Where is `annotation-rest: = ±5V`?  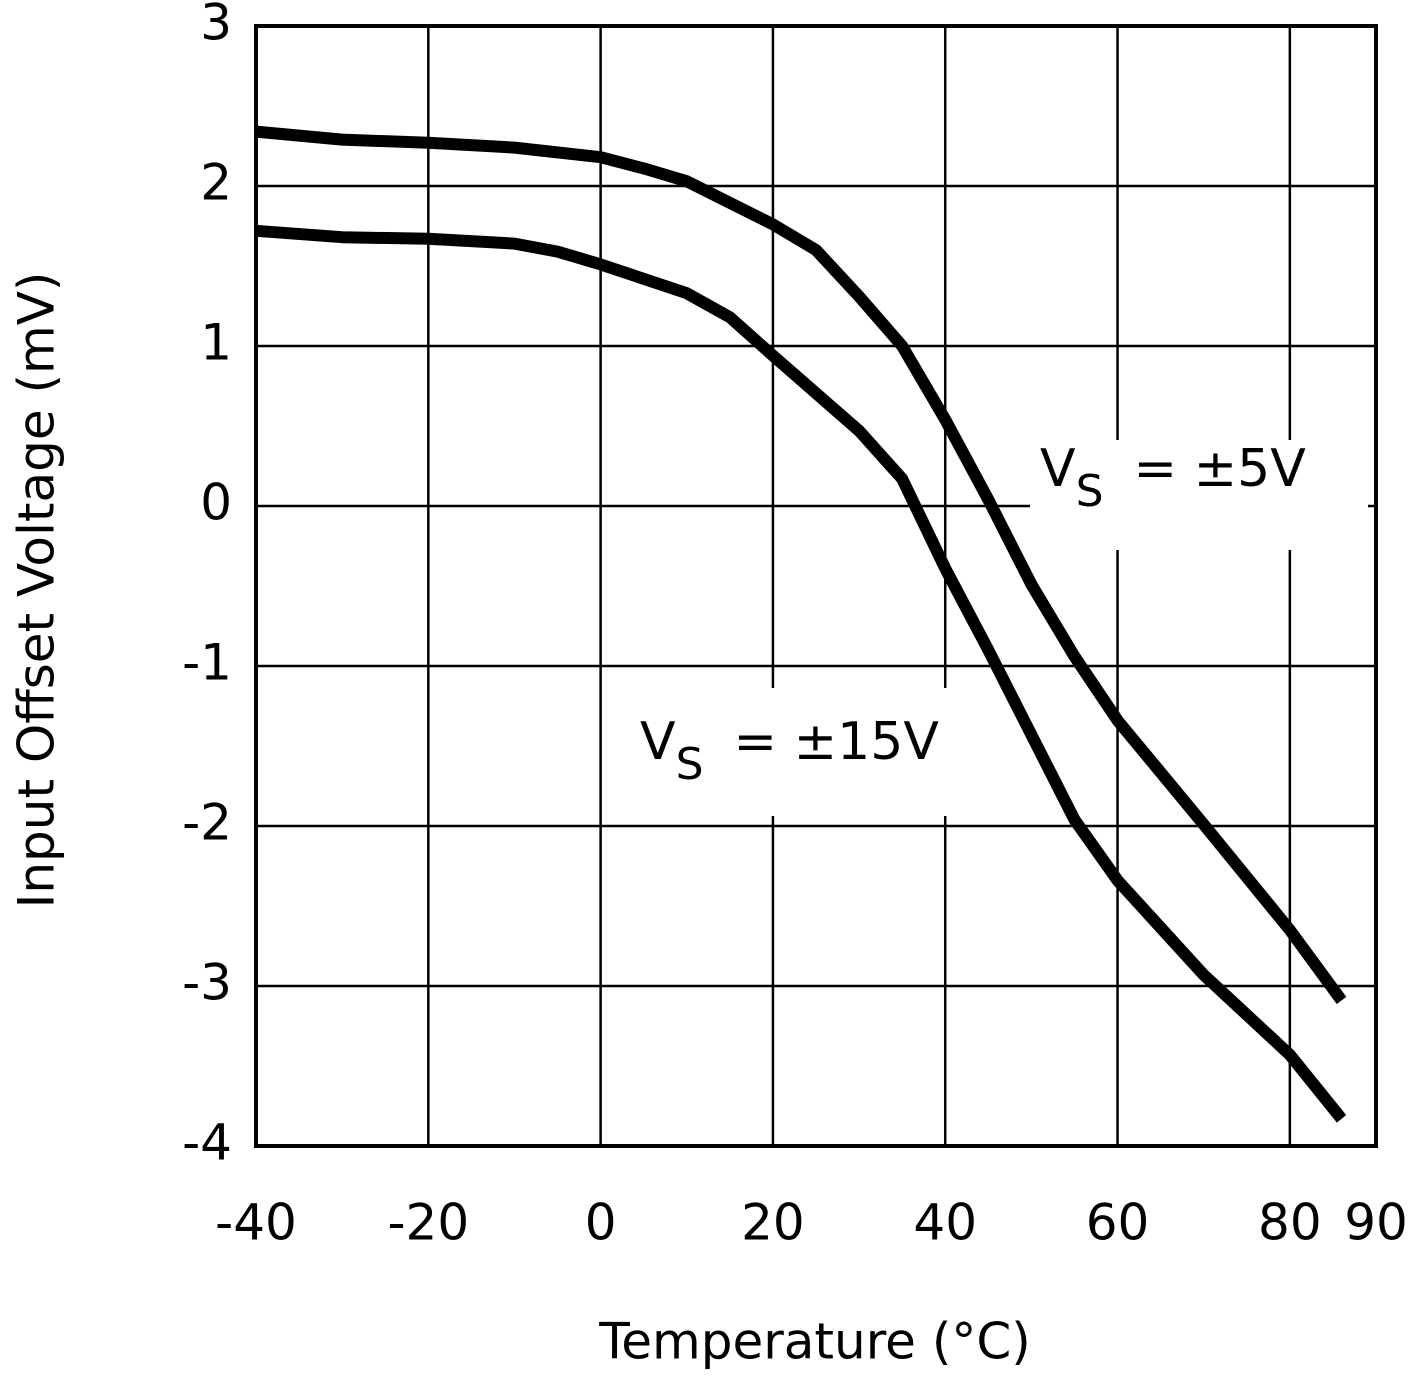
annotation-rest: = ±5V is located at coordinates (1220, 469).